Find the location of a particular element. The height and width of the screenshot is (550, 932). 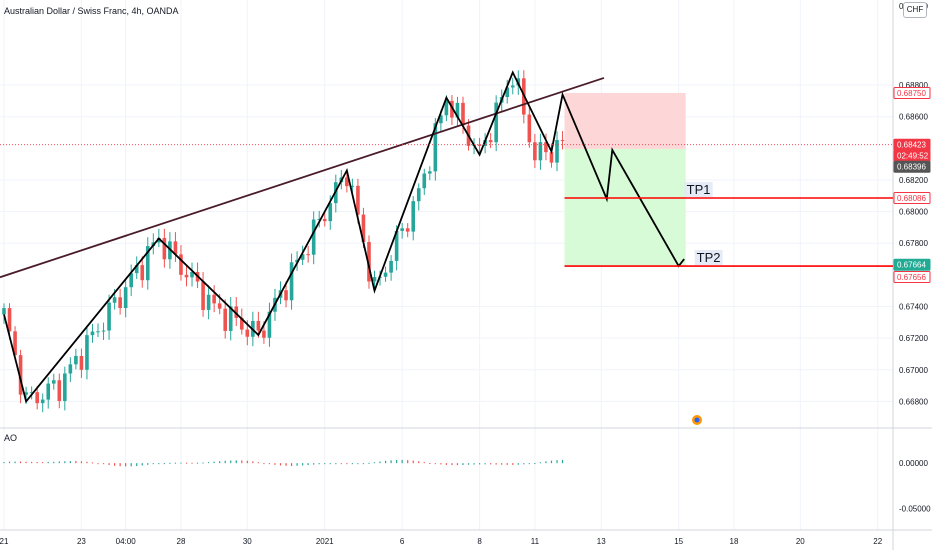

time-axis-label: 13 is located at coordinates (601, 541).